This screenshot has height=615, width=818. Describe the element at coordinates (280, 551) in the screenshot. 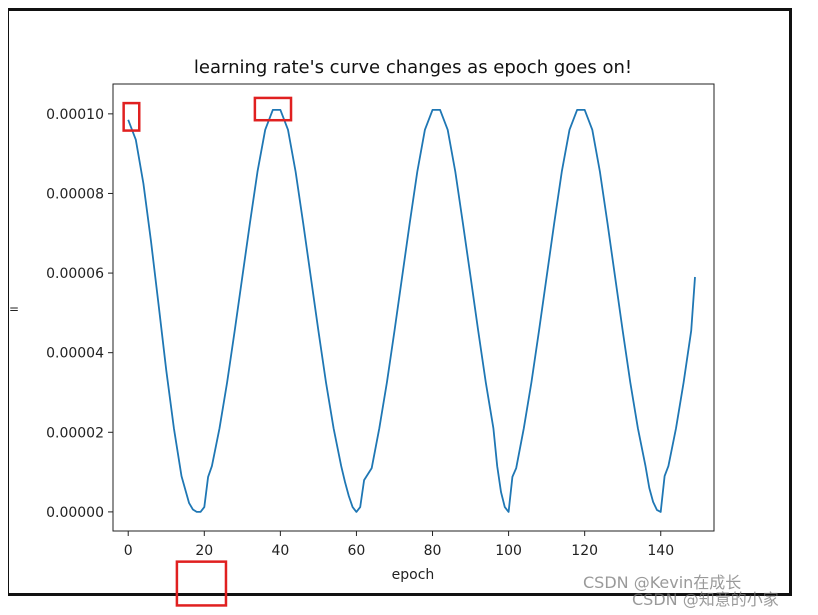

I see `x-tick-label: 40` at that location.